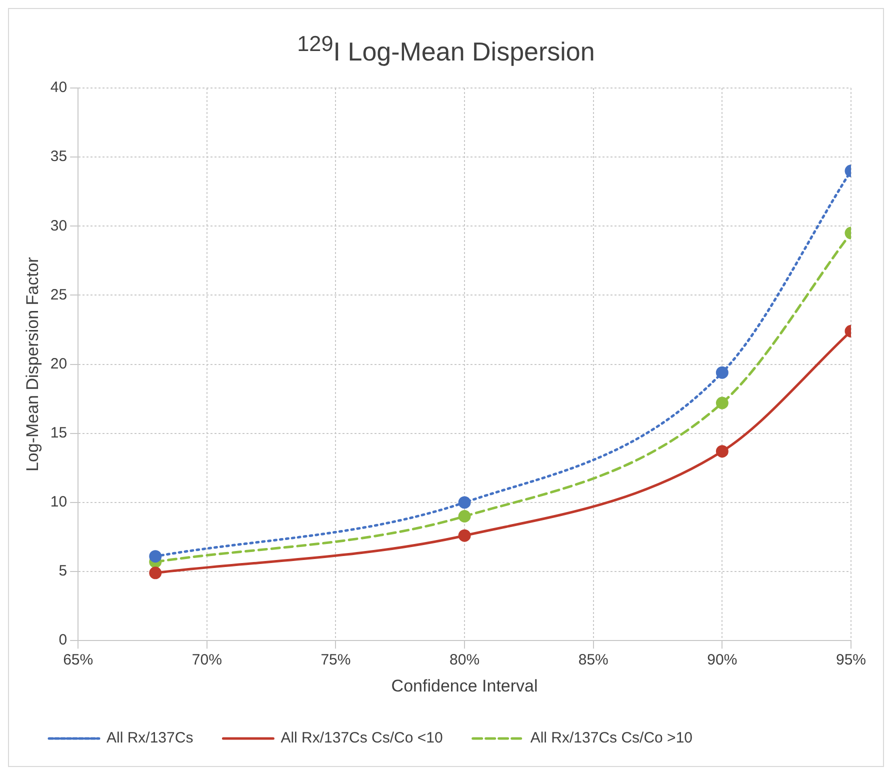 The width and height of the screenshot is (892, 776). What do you see at coordinates (59, 156) in the screenshot?
I see `y-tick-label: 35` at bounding box center [59, 156].